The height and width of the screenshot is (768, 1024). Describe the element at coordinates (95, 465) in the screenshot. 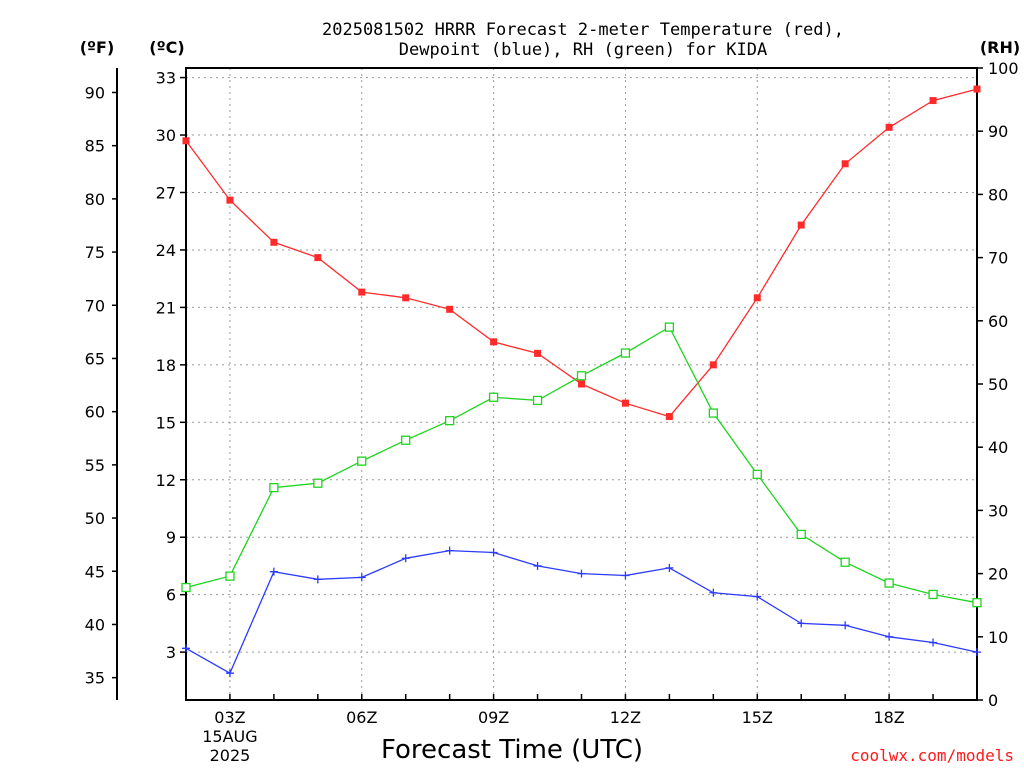

I see `fahrenheit-tick-label: 55` at that location.